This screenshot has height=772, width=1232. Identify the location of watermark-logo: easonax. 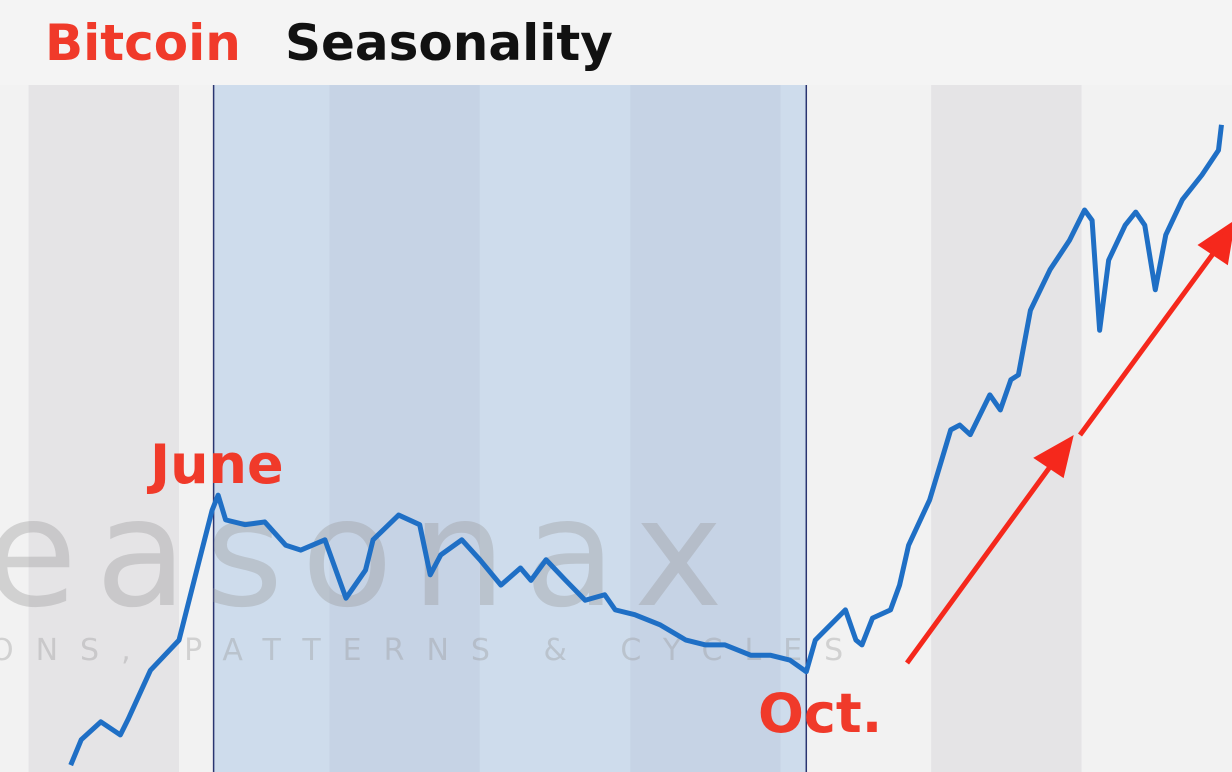
(370, 554).